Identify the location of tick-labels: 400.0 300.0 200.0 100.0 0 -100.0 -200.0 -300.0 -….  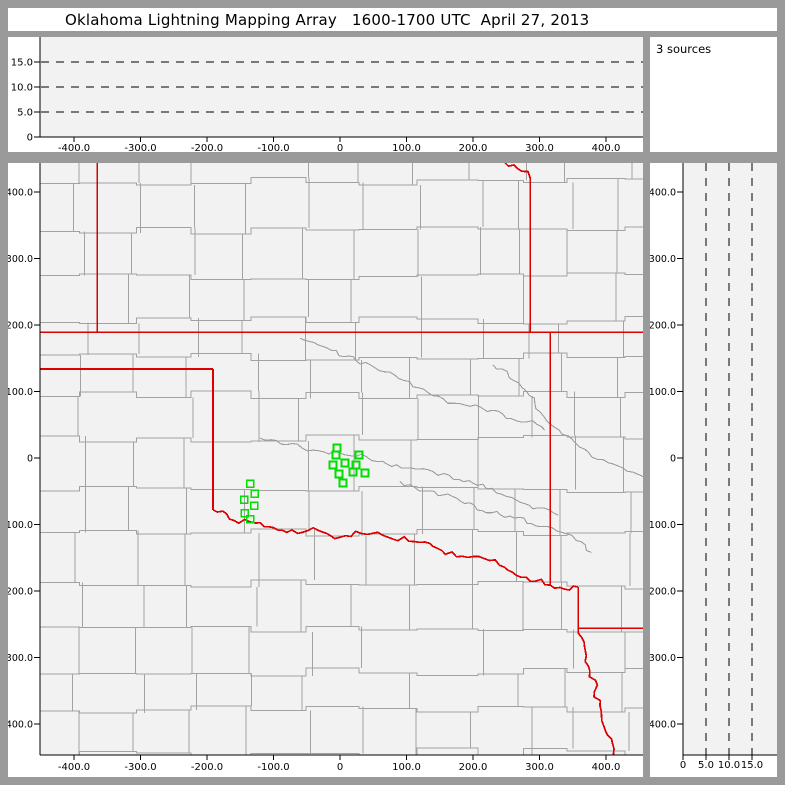
(706, 480).